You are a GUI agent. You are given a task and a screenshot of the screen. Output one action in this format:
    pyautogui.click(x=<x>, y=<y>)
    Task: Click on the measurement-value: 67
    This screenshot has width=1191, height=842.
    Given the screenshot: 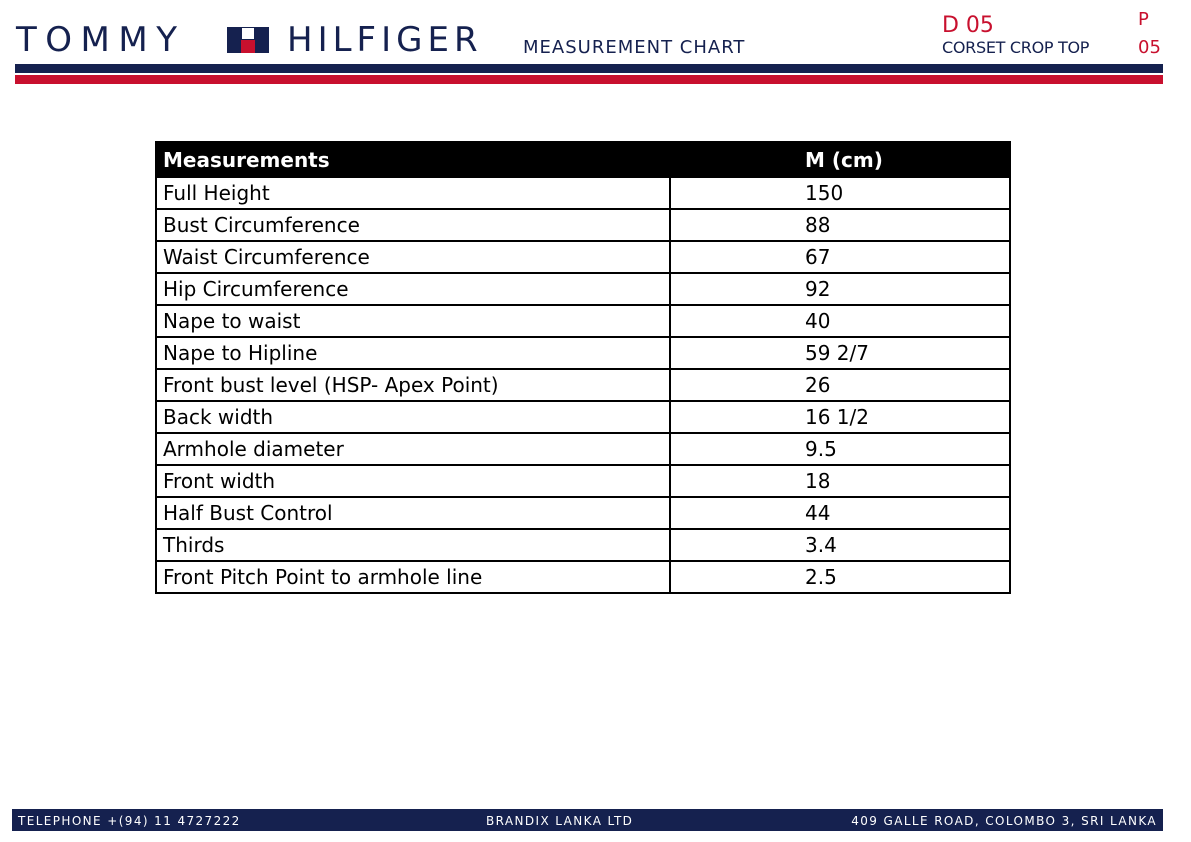 What is the action you would take?
    pyautogui.click(x=840, y=257)
    